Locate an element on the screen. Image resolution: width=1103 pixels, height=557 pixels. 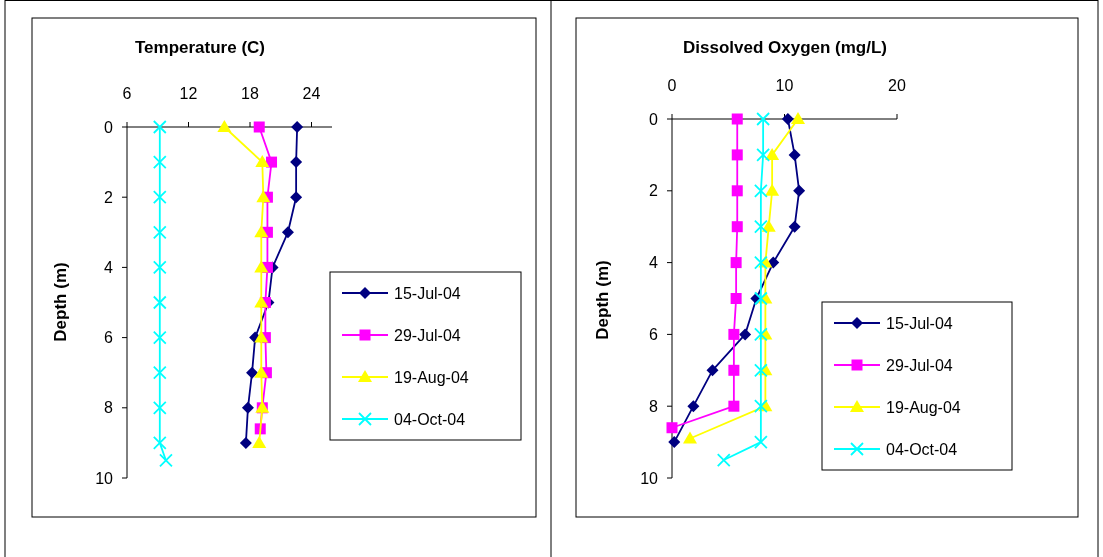
x-tick-label: 20 is located at coordinates (897, 85).